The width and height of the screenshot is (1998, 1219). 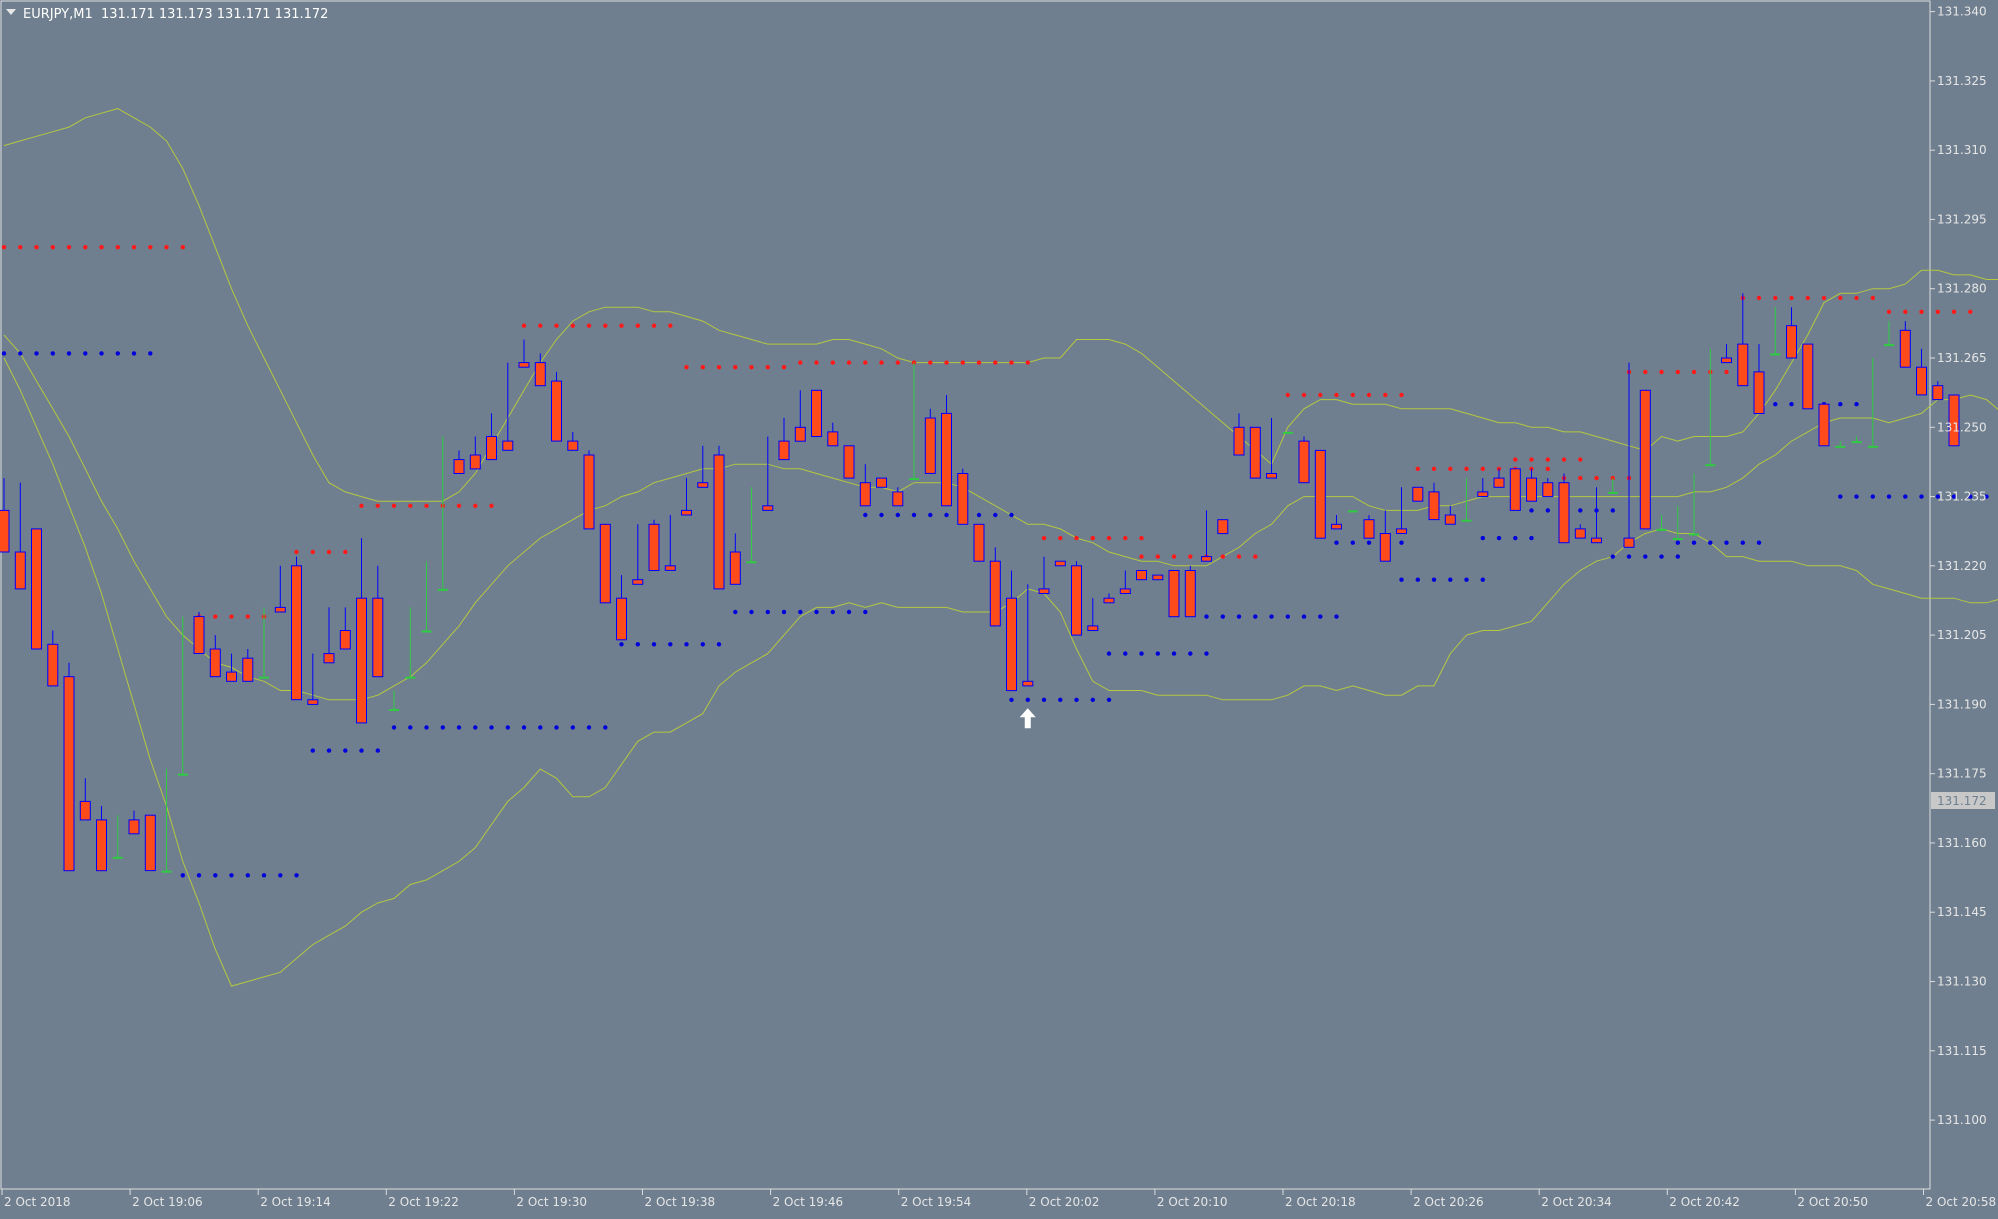 What do you see at coordinates (1962, 219) in the screenshot?
I see `y-tick-label: 131.295` at bounding box center [1962, 219].